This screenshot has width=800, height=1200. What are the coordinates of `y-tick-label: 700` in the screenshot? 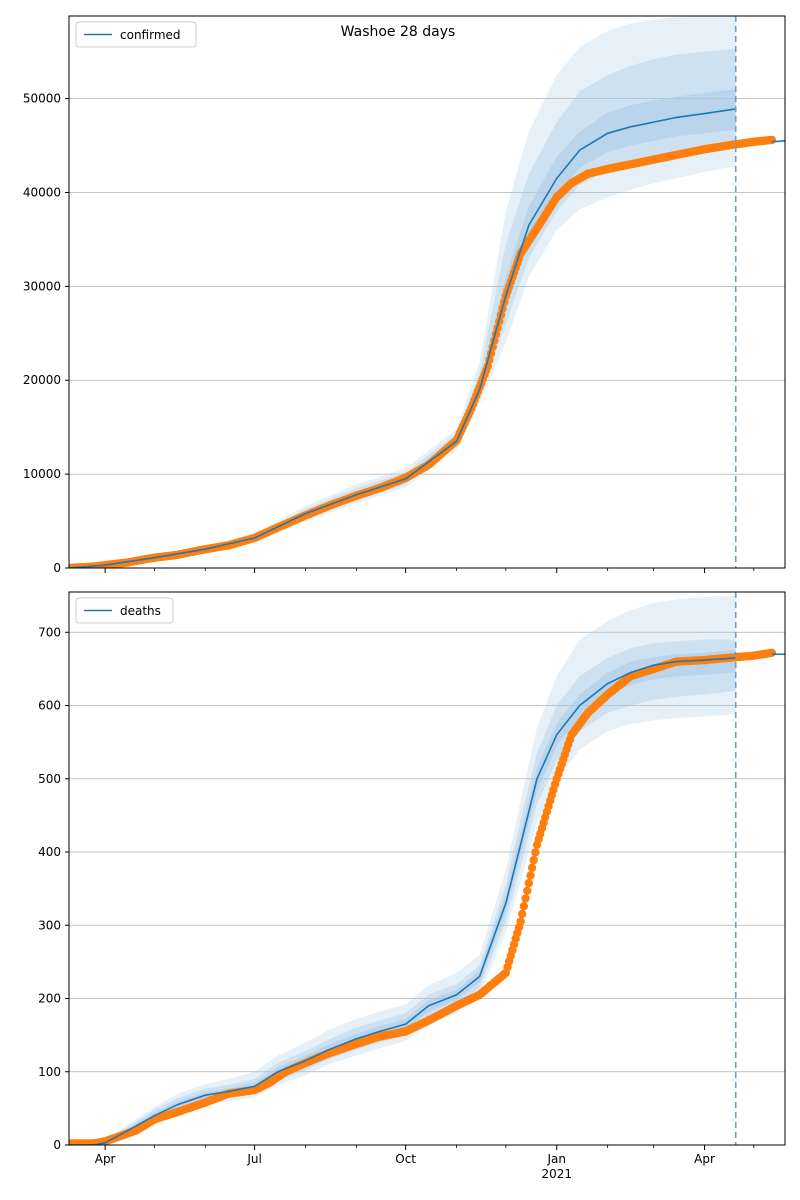 It's located at (49, 632).